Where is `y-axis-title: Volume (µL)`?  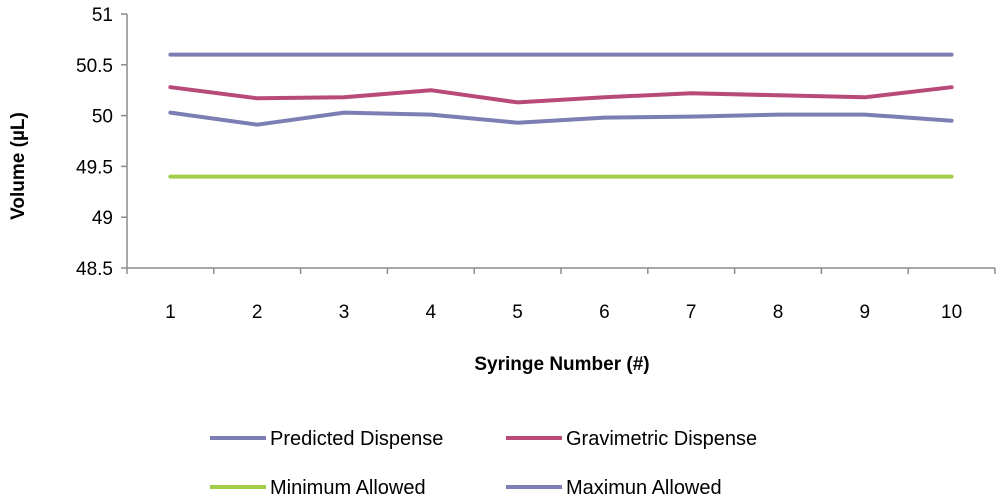
y-axis-title: Volume (µL) is located at coordinates (18, 166).